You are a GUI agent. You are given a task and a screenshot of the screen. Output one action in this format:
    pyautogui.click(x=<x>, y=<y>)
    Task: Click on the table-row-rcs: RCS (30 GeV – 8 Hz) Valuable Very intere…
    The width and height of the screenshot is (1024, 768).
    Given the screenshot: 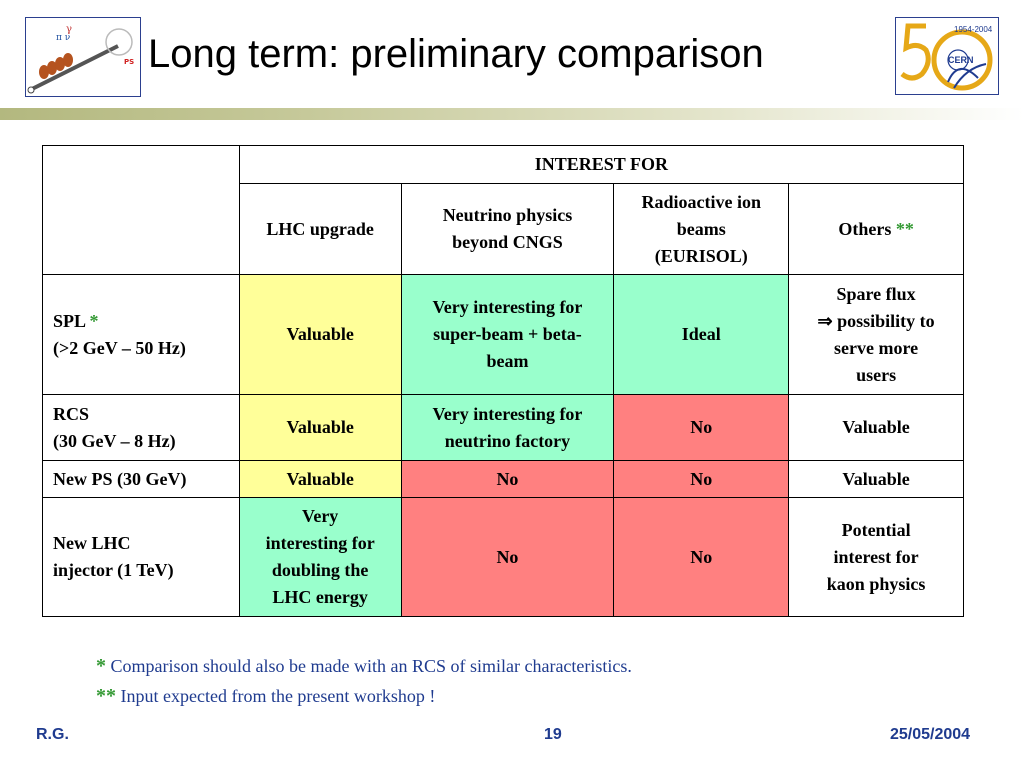 What is the action you would take?
    pyautogui.click(x=503, y=427)
    